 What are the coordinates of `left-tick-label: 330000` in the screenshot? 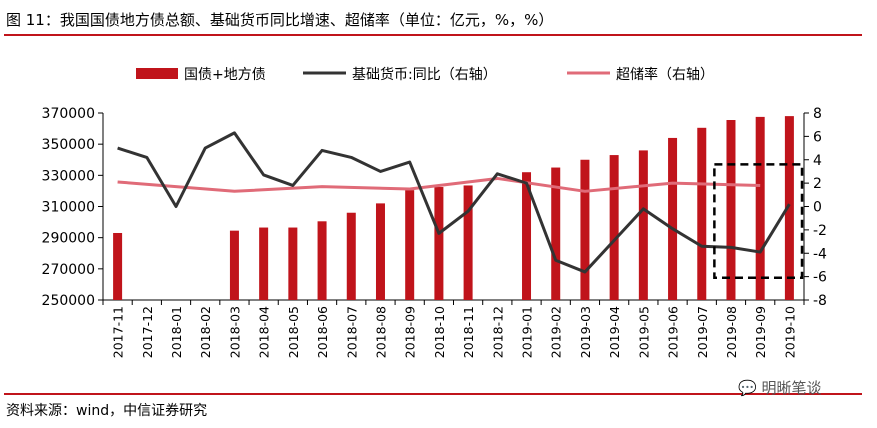 It's located at (68, 176).